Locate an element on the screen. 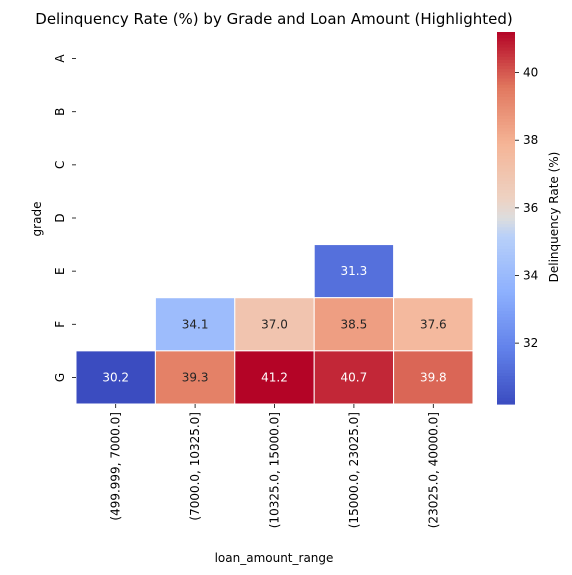 The width and height of the screenshot is (572, 575). cell-value-label: 41.2 is located at coordinates (274, 377).